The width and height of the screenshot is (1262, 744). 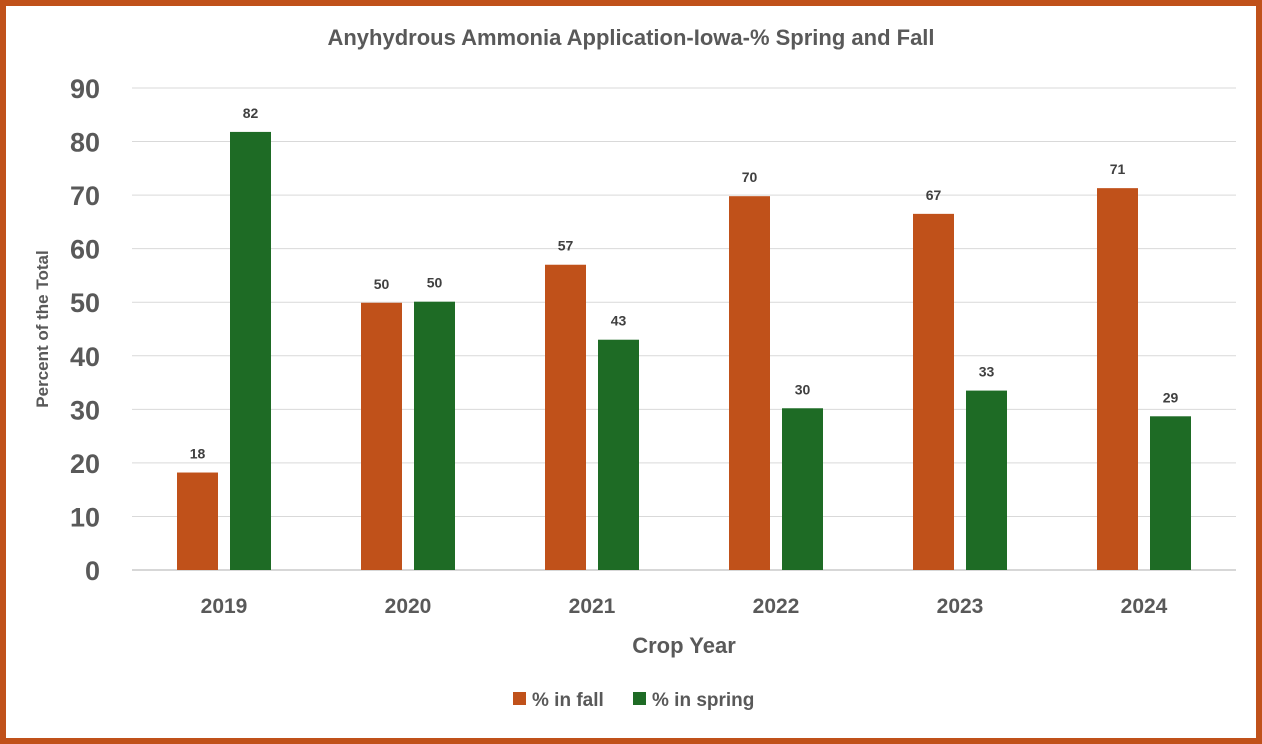 I want to click on x-tick-label: 2019, so click(x=224, y=606).